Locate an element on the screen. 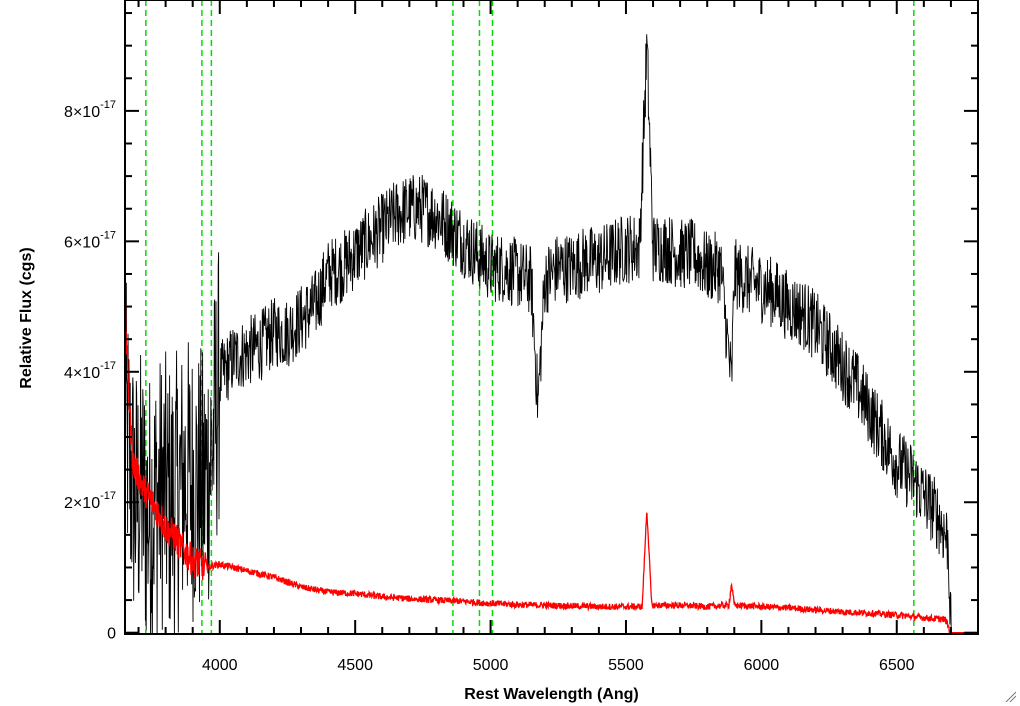 The image size is (1020, 706). x-tick-label: 5000 is located at coordinates (491, 665).